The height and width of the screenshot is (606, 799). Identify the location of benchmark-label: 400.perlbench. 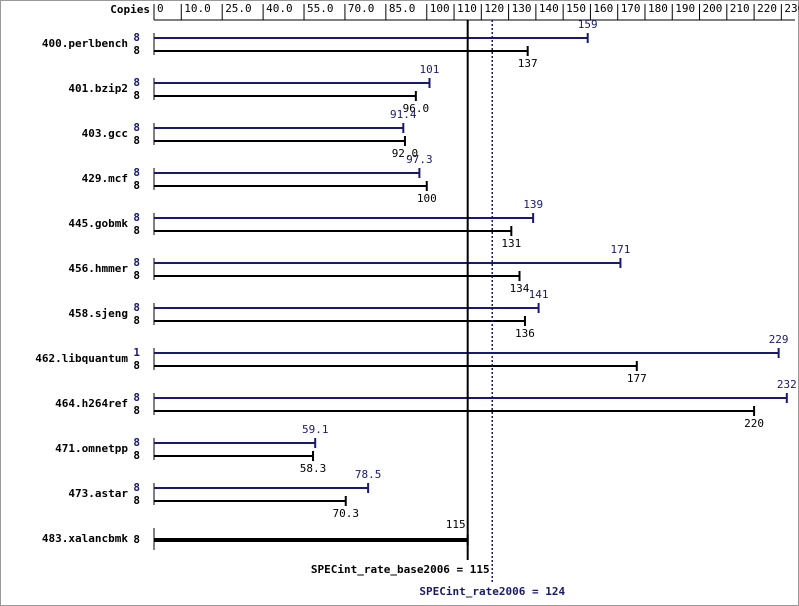
(85, 43).